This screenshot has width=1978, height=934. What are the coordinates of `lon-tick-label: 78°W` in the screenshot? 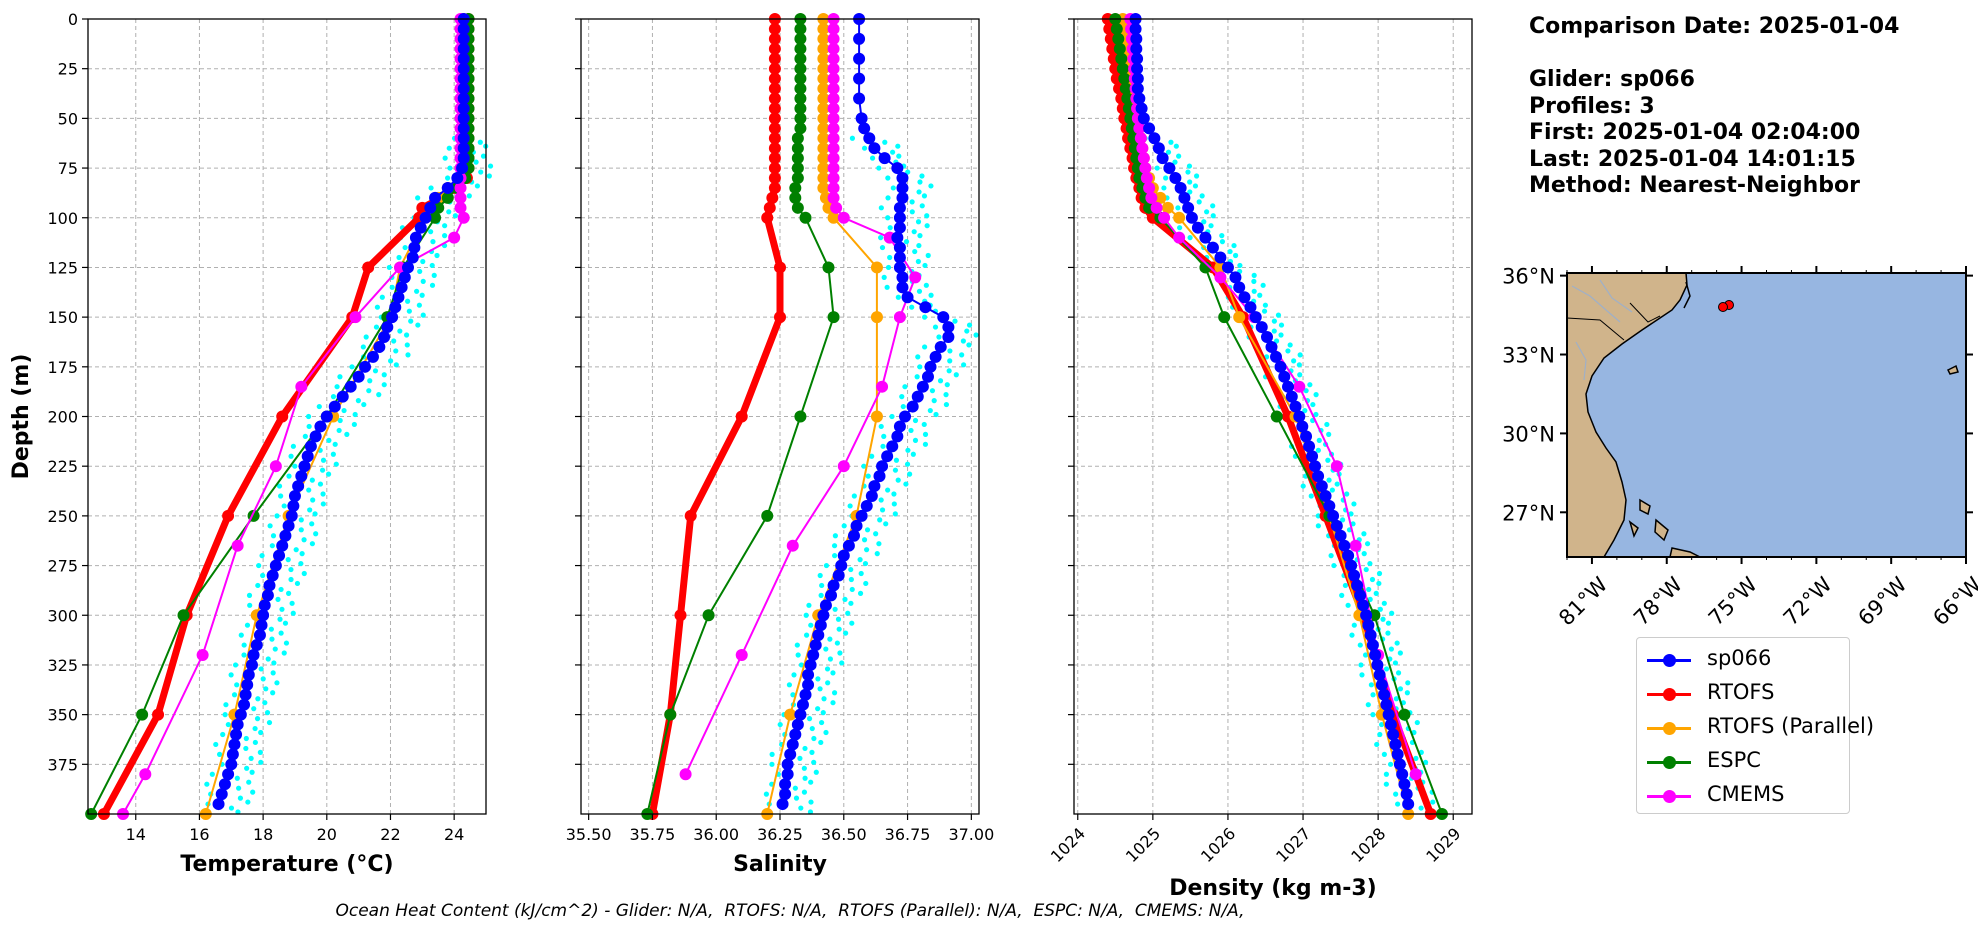 It's located at (1658, 601).